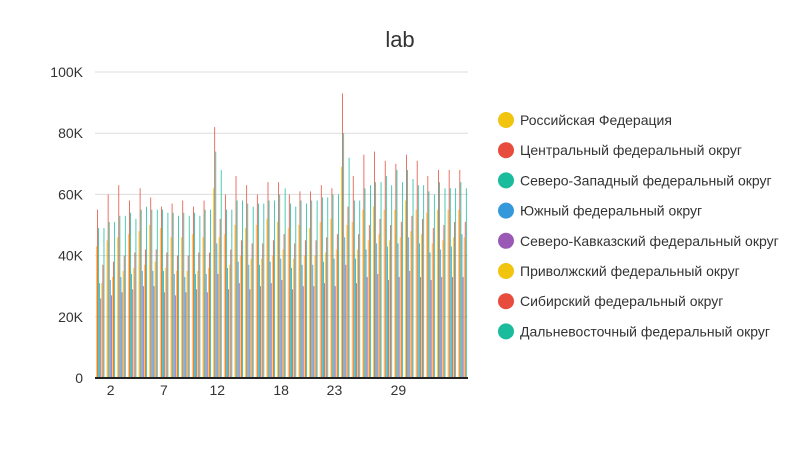  Describe the element at coordinates (596, 120) in the screenshot. I see `legend-label: Российская Федерация` at that location.